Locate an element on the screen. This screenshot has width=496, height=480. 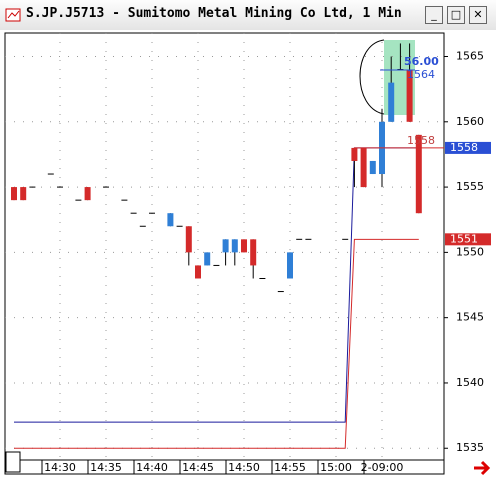
time-axis is located at coordinates (224, 467).